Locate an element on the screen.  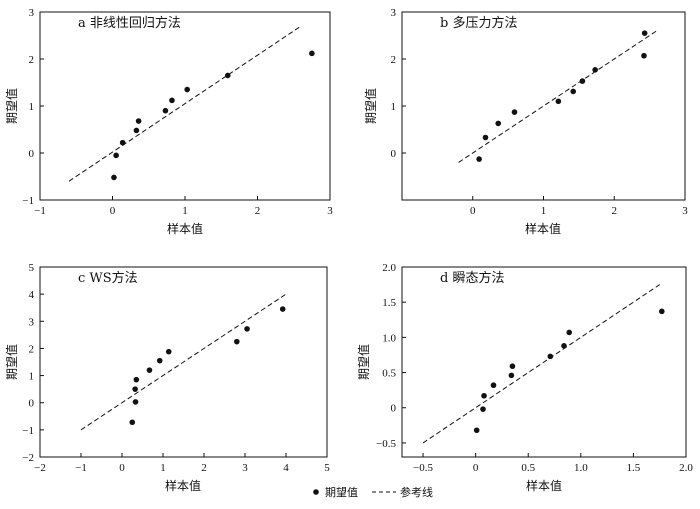
legend-label-line: 参考线 is located at coordinates (416, 492).